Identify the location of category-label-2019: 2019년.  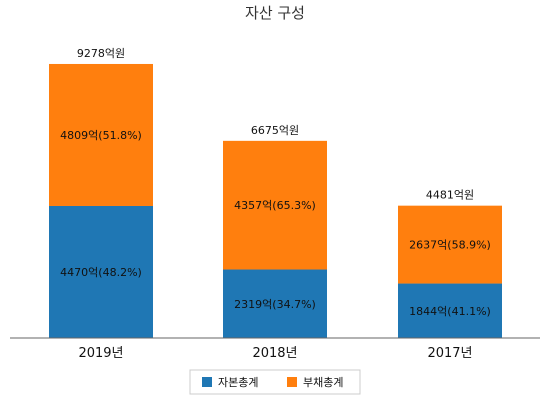
(100, 353).